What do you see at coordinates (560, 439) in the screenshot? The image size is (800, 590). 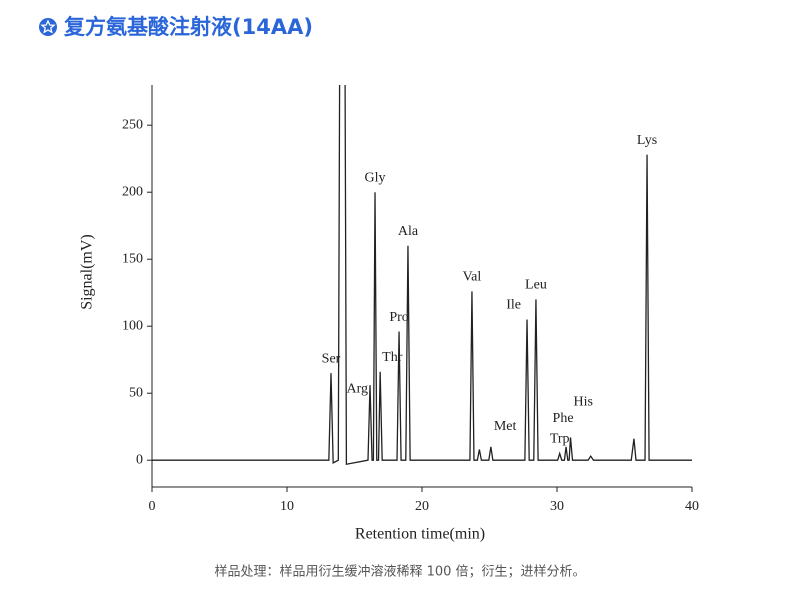 I see `peak-label: Trp` at bounding box center [560, 439].